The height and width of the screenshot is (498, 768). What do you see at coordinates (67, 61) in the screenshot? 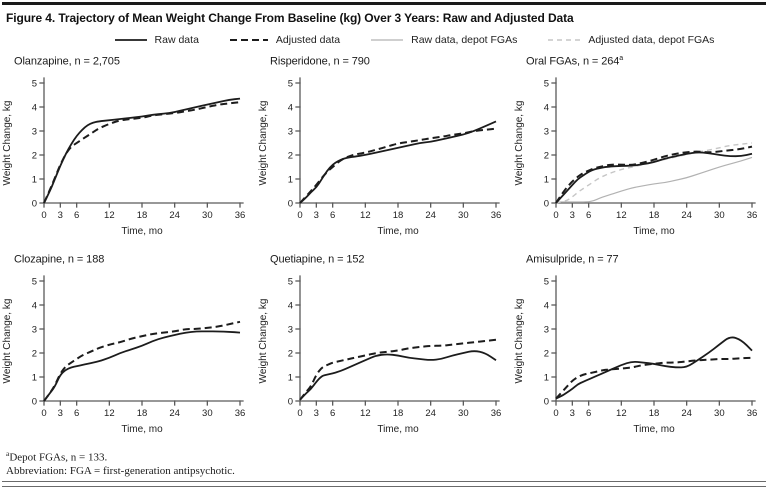
I see `chart-title: Olanzapine, n = 2,705` at bounding box center [67, 61].